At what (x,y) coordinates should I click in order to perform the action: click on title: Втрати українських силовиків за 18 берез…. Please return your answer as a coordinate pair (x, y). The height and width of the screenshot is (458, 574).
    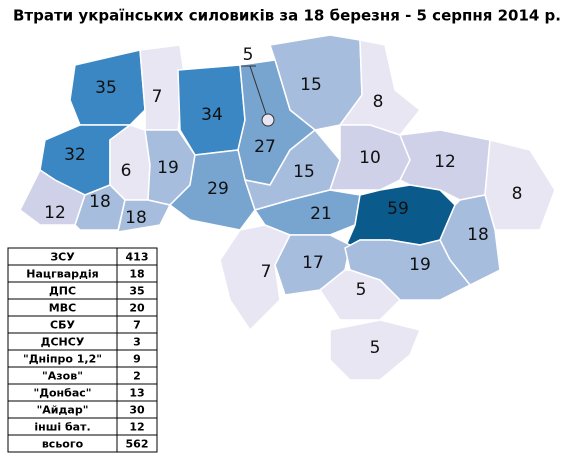
    Looking at the image, I should click on (287, 16).